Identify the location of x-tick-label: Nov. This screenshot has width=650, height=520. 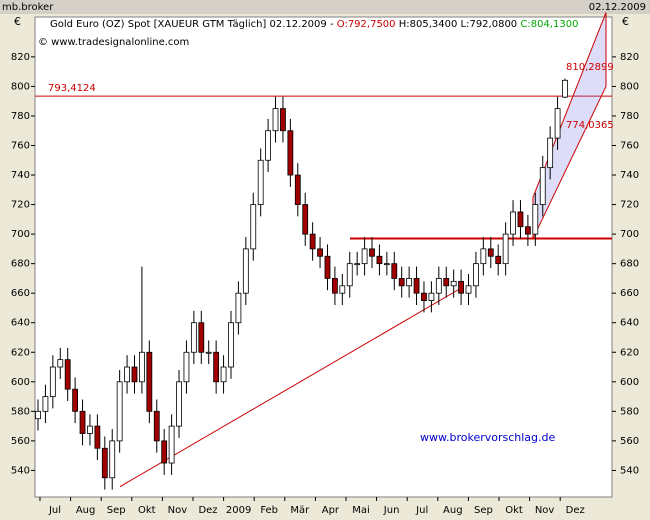
(178, 510).